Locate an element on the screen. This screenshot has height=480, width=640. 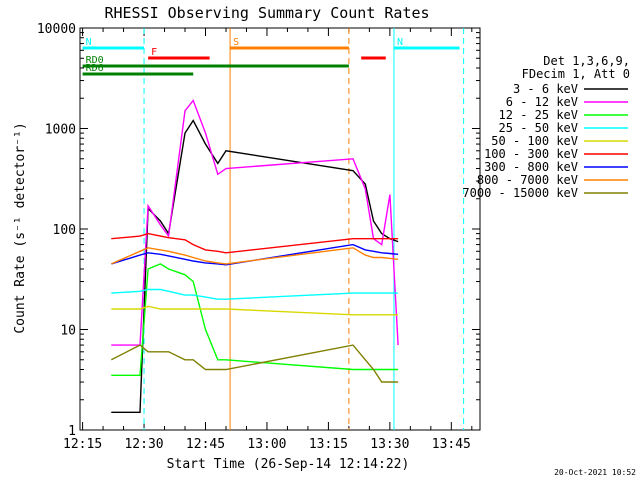
x-tick-label: 13:15 is located at coordinates (328, 444).